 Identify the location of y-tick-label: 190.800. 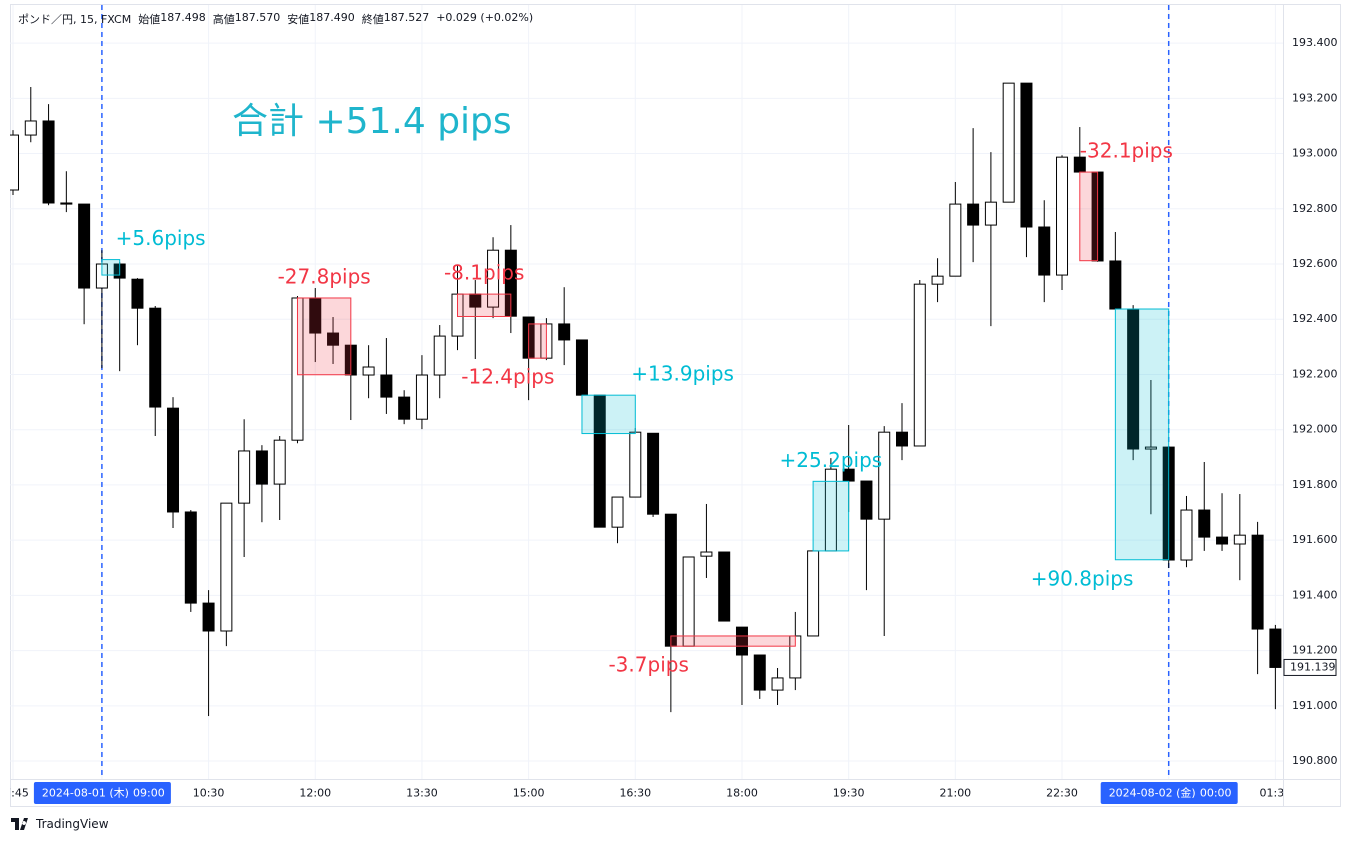
(1315, 760).